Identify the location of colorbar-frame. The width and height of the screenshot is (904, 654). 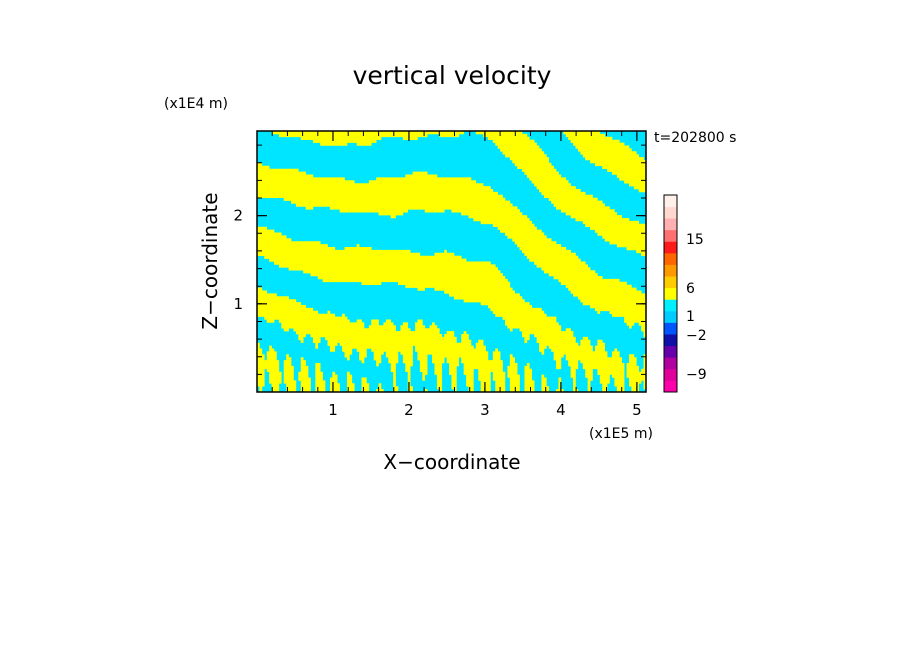
(670, 293).